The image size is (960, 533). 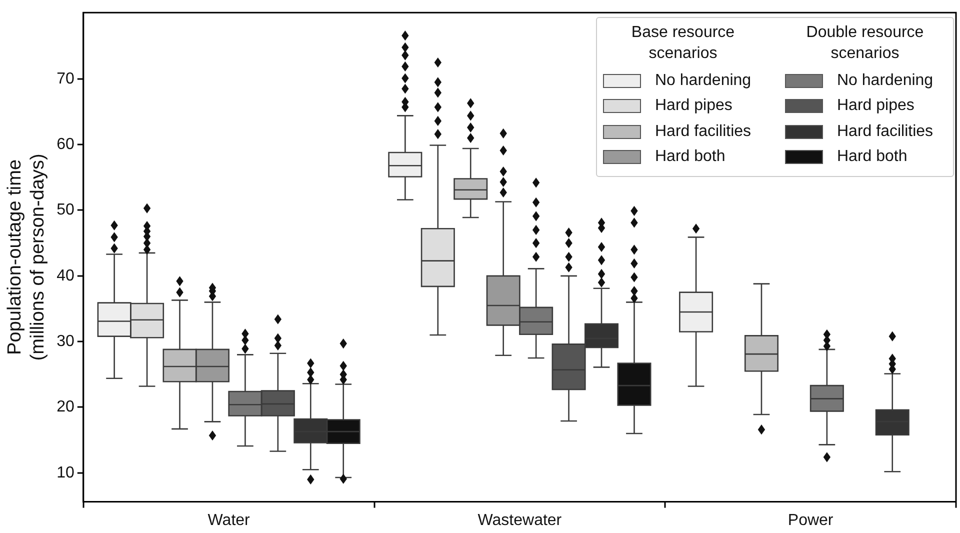 What do you see at coordinates (65, 210) in the screenshot?
I see `y-tick-label: 50` at bounding box center [65, 210].